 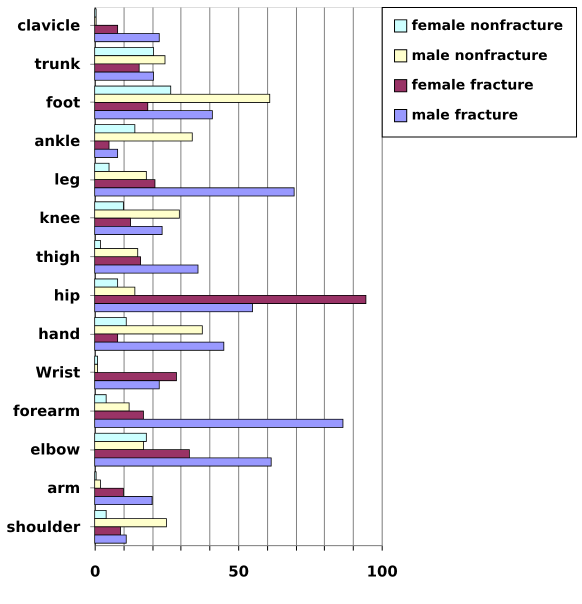 What do you see at coordinates (67, 295) in the screenshot?
I see `y-tick-label: hip` at bounding box center [67, 295].